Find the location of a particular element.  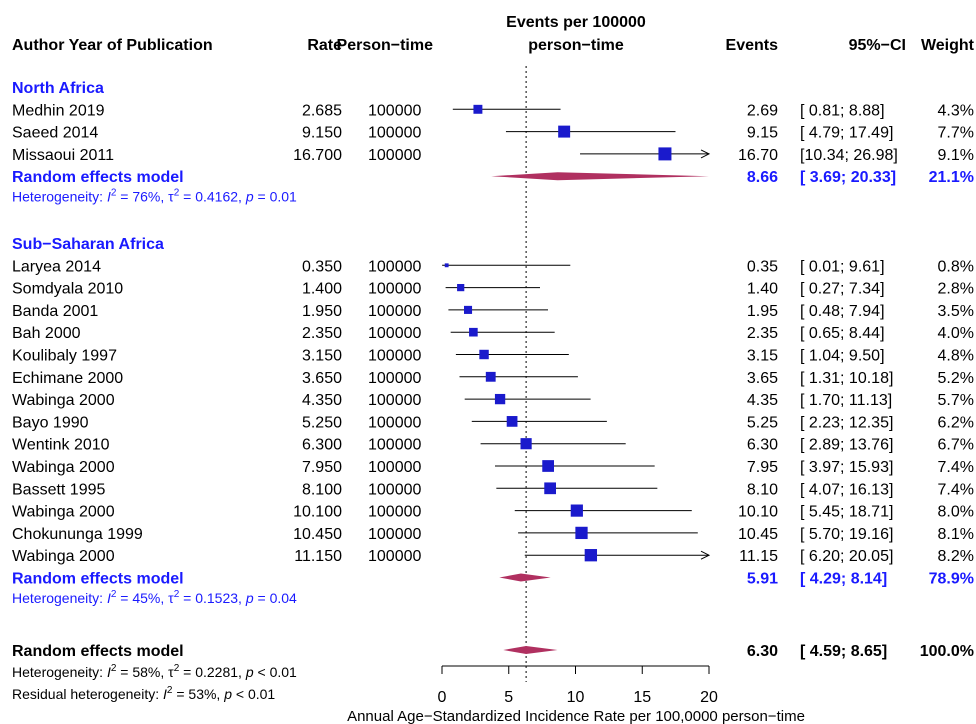

header-plot-title-line1: Events per 100000 is located at coordinates (576, 22).